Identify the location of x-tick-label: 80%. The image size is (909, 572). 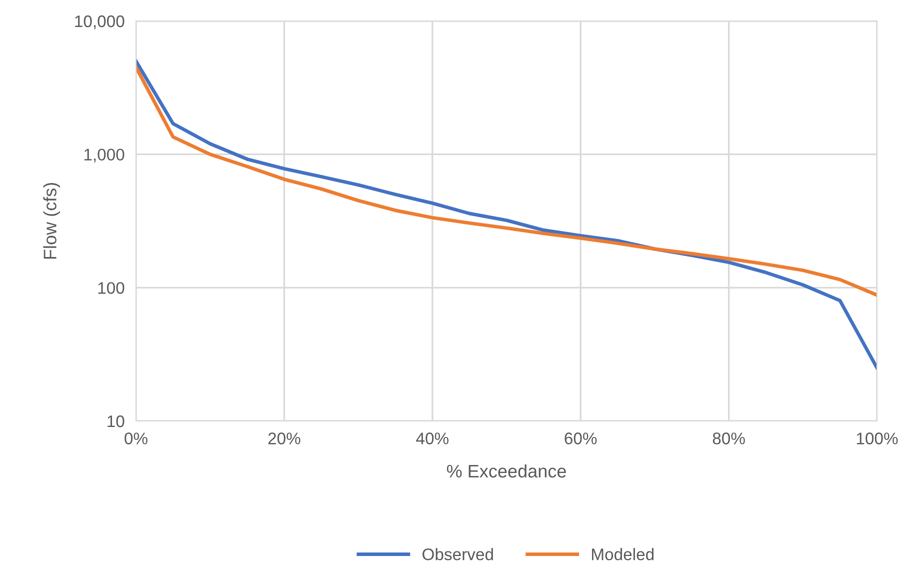
(728, 438).